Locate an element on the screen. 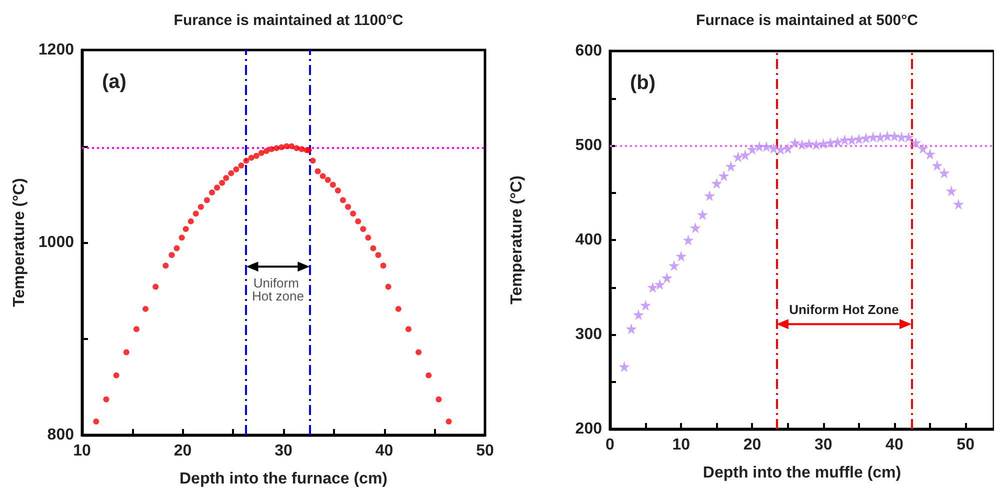  y-tick-label: 300 is located at coordinates (588, 334).